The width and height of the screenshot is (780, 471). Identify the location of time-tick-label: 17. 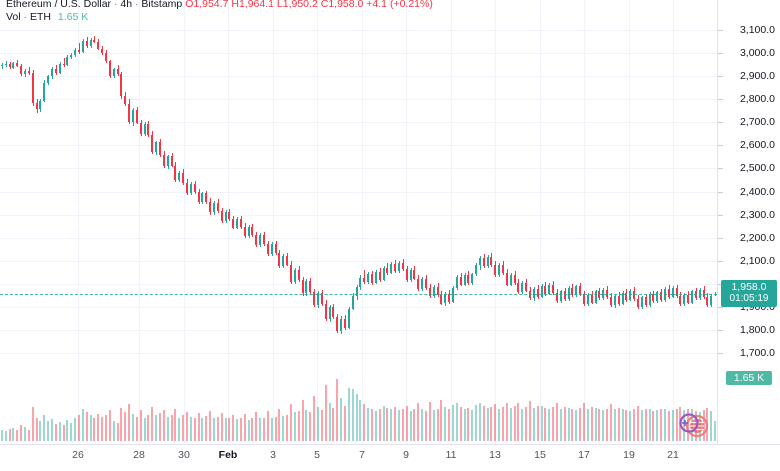
(584, 455).